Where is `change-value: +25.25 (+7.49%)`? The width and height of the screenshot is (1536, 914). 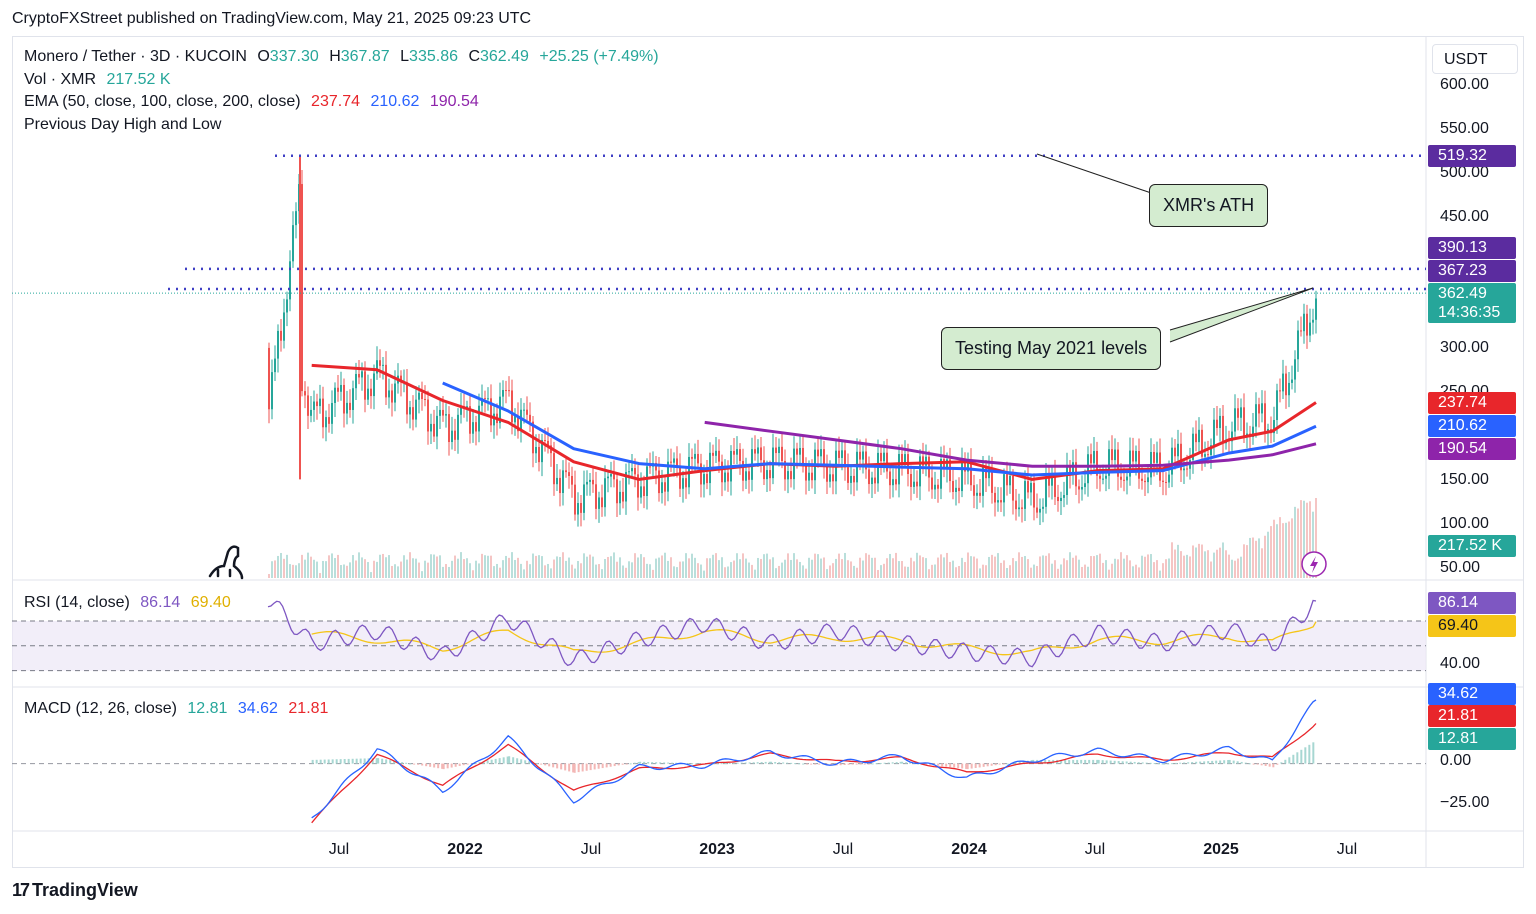 change-value: +25.25 (+7.49%) is located at coordinates (599, 56).